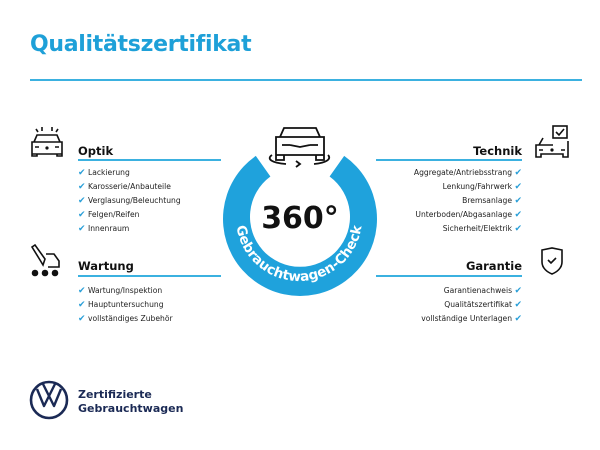 The height and width of the screenshot is (450, 600). I want to click on car-rotate-icon, so click(299, 147).